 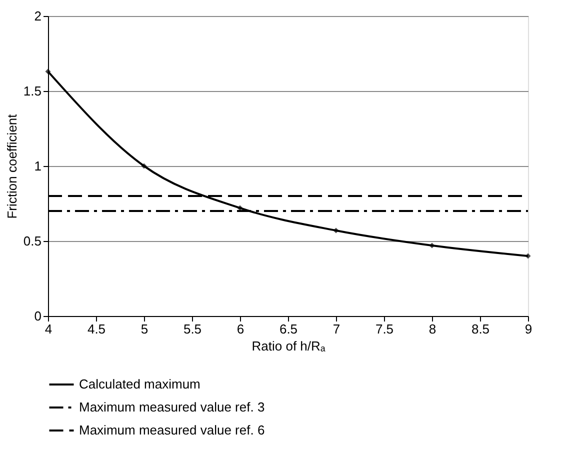 I want to click on x-tick-label: 7, so click(x=336, y=329).